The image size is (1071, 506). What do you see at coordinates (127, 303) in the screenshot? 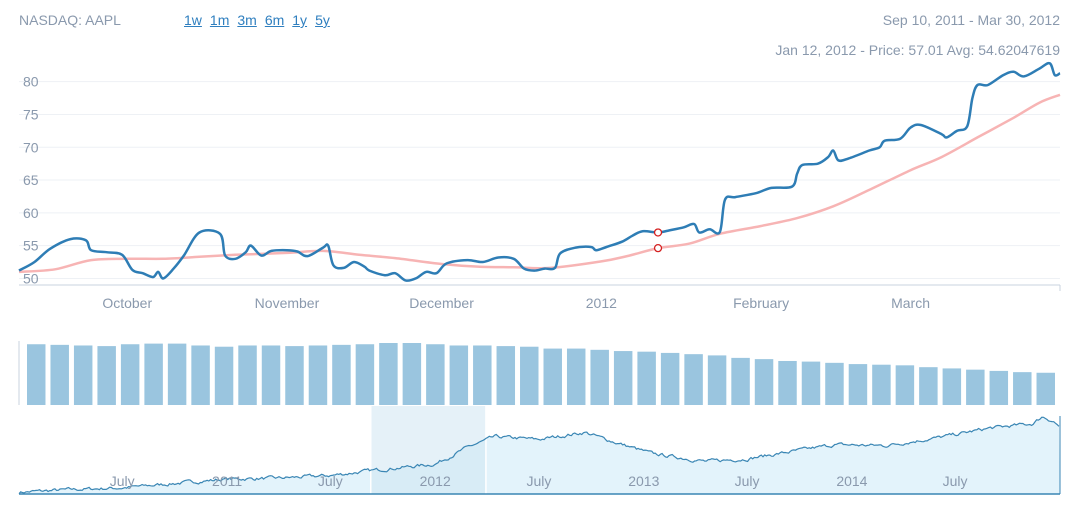
I see `x-tick-label: October` at bounding box center [127, 303].